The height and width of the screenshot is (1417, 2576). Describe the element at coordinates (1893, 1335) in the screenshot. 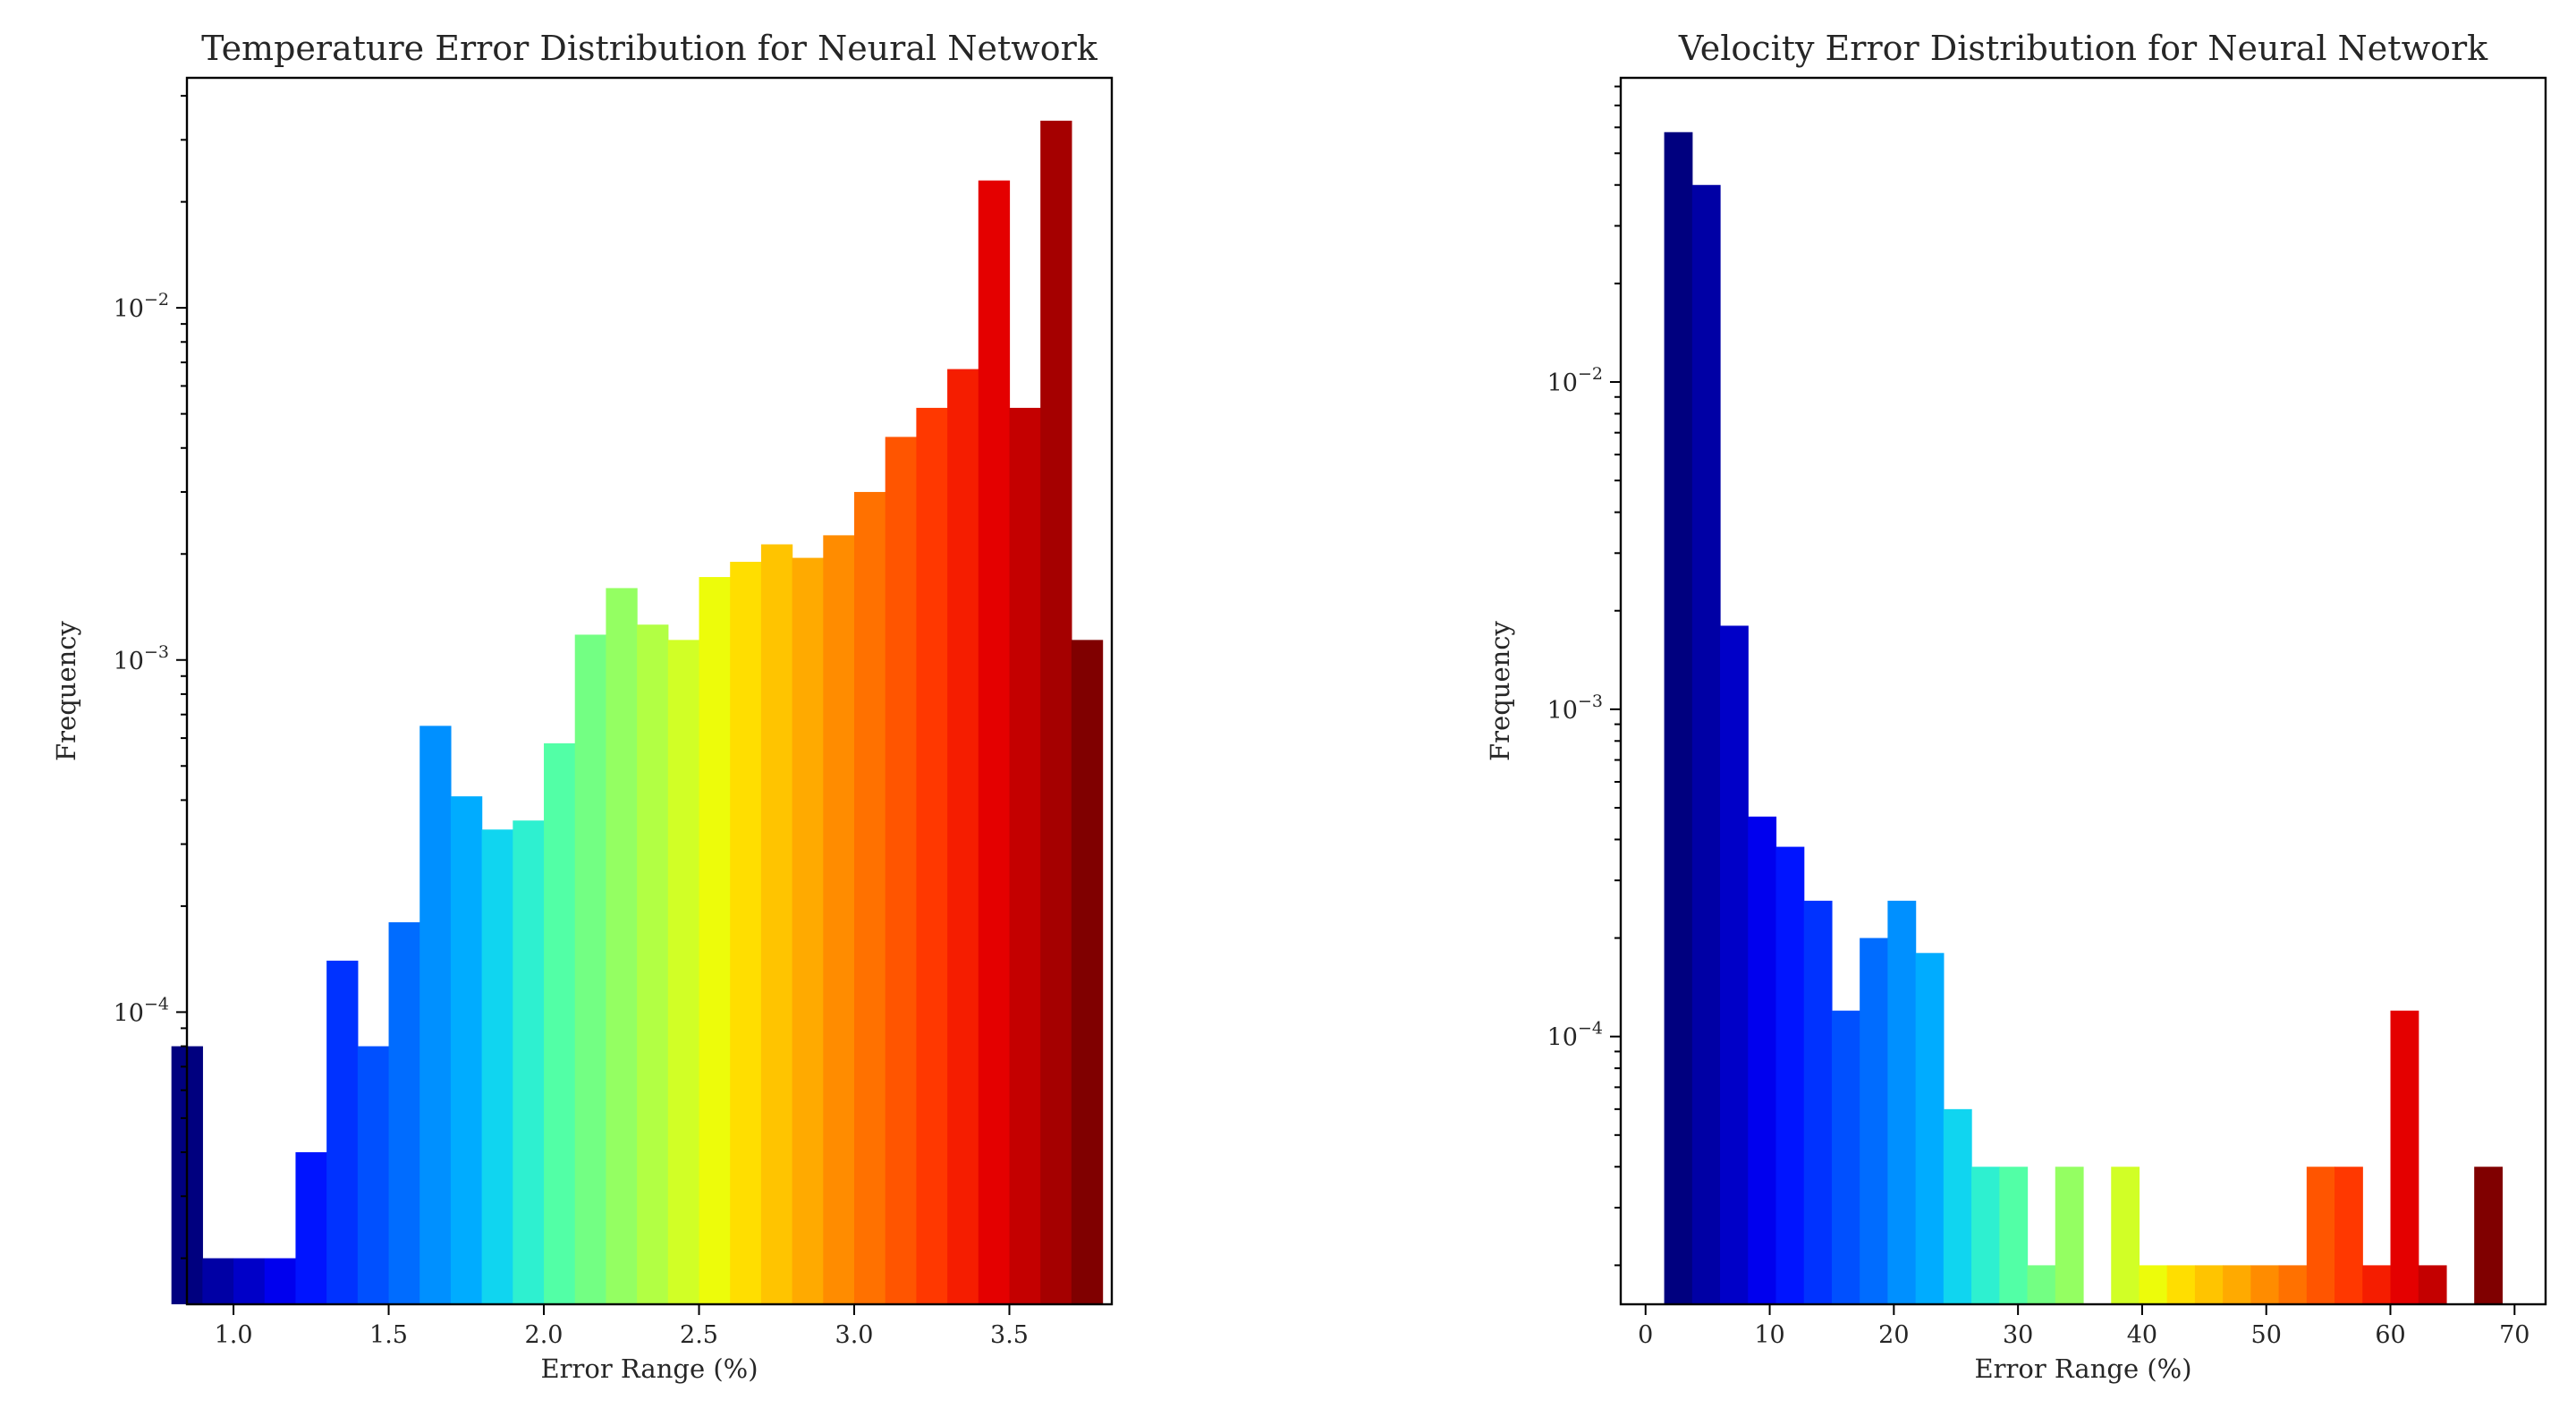

I see `vel-x-tick-label: 20` at that location.